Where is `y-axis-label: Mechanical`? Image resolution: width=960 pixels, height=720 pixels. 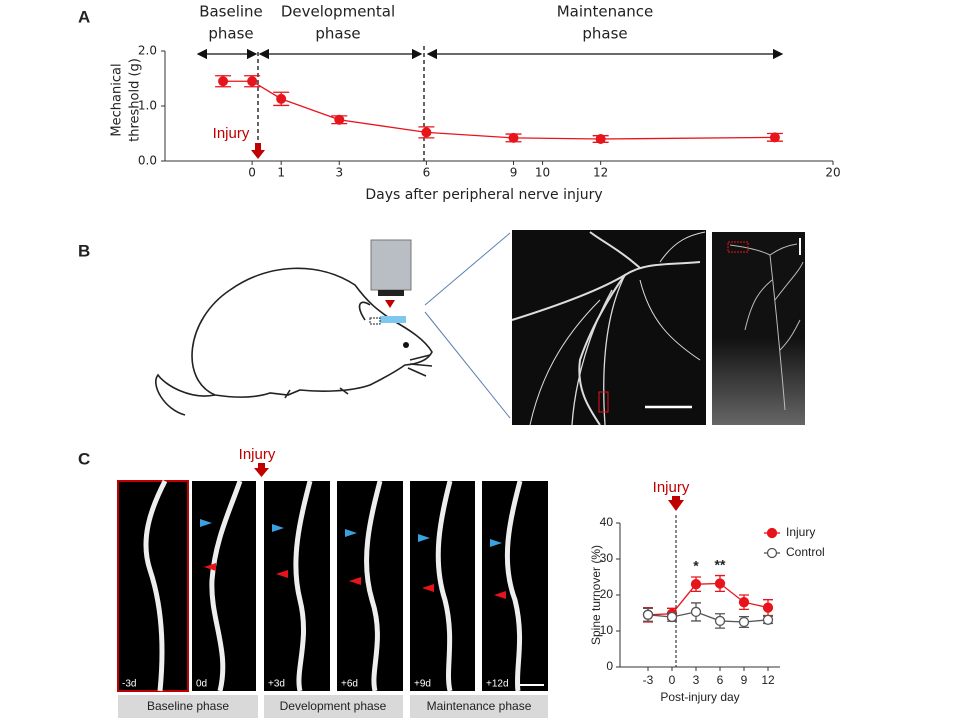
y-axis-label: Mechanical is located at coordinates (117, 99).